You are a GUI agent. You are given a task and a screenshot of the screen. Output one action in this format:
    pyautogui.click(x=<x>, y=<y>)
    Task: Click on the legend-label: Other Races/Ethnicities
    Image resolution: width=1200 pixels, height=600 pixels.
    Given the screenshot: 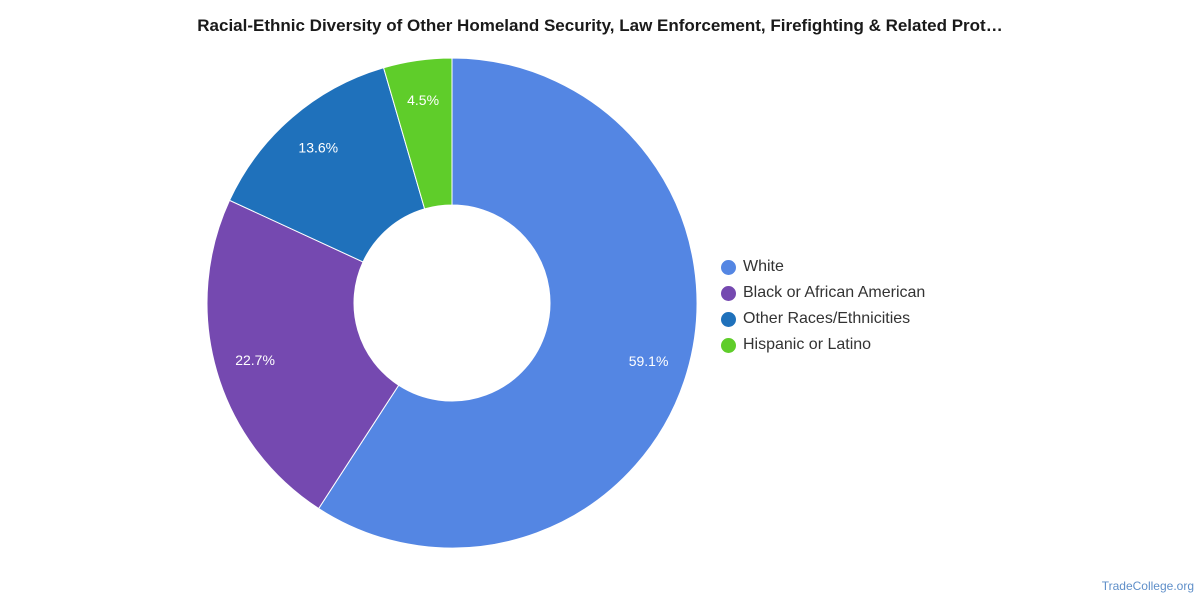 What is the action you would take?
    pyautogui.click(x=827, y=318)
    